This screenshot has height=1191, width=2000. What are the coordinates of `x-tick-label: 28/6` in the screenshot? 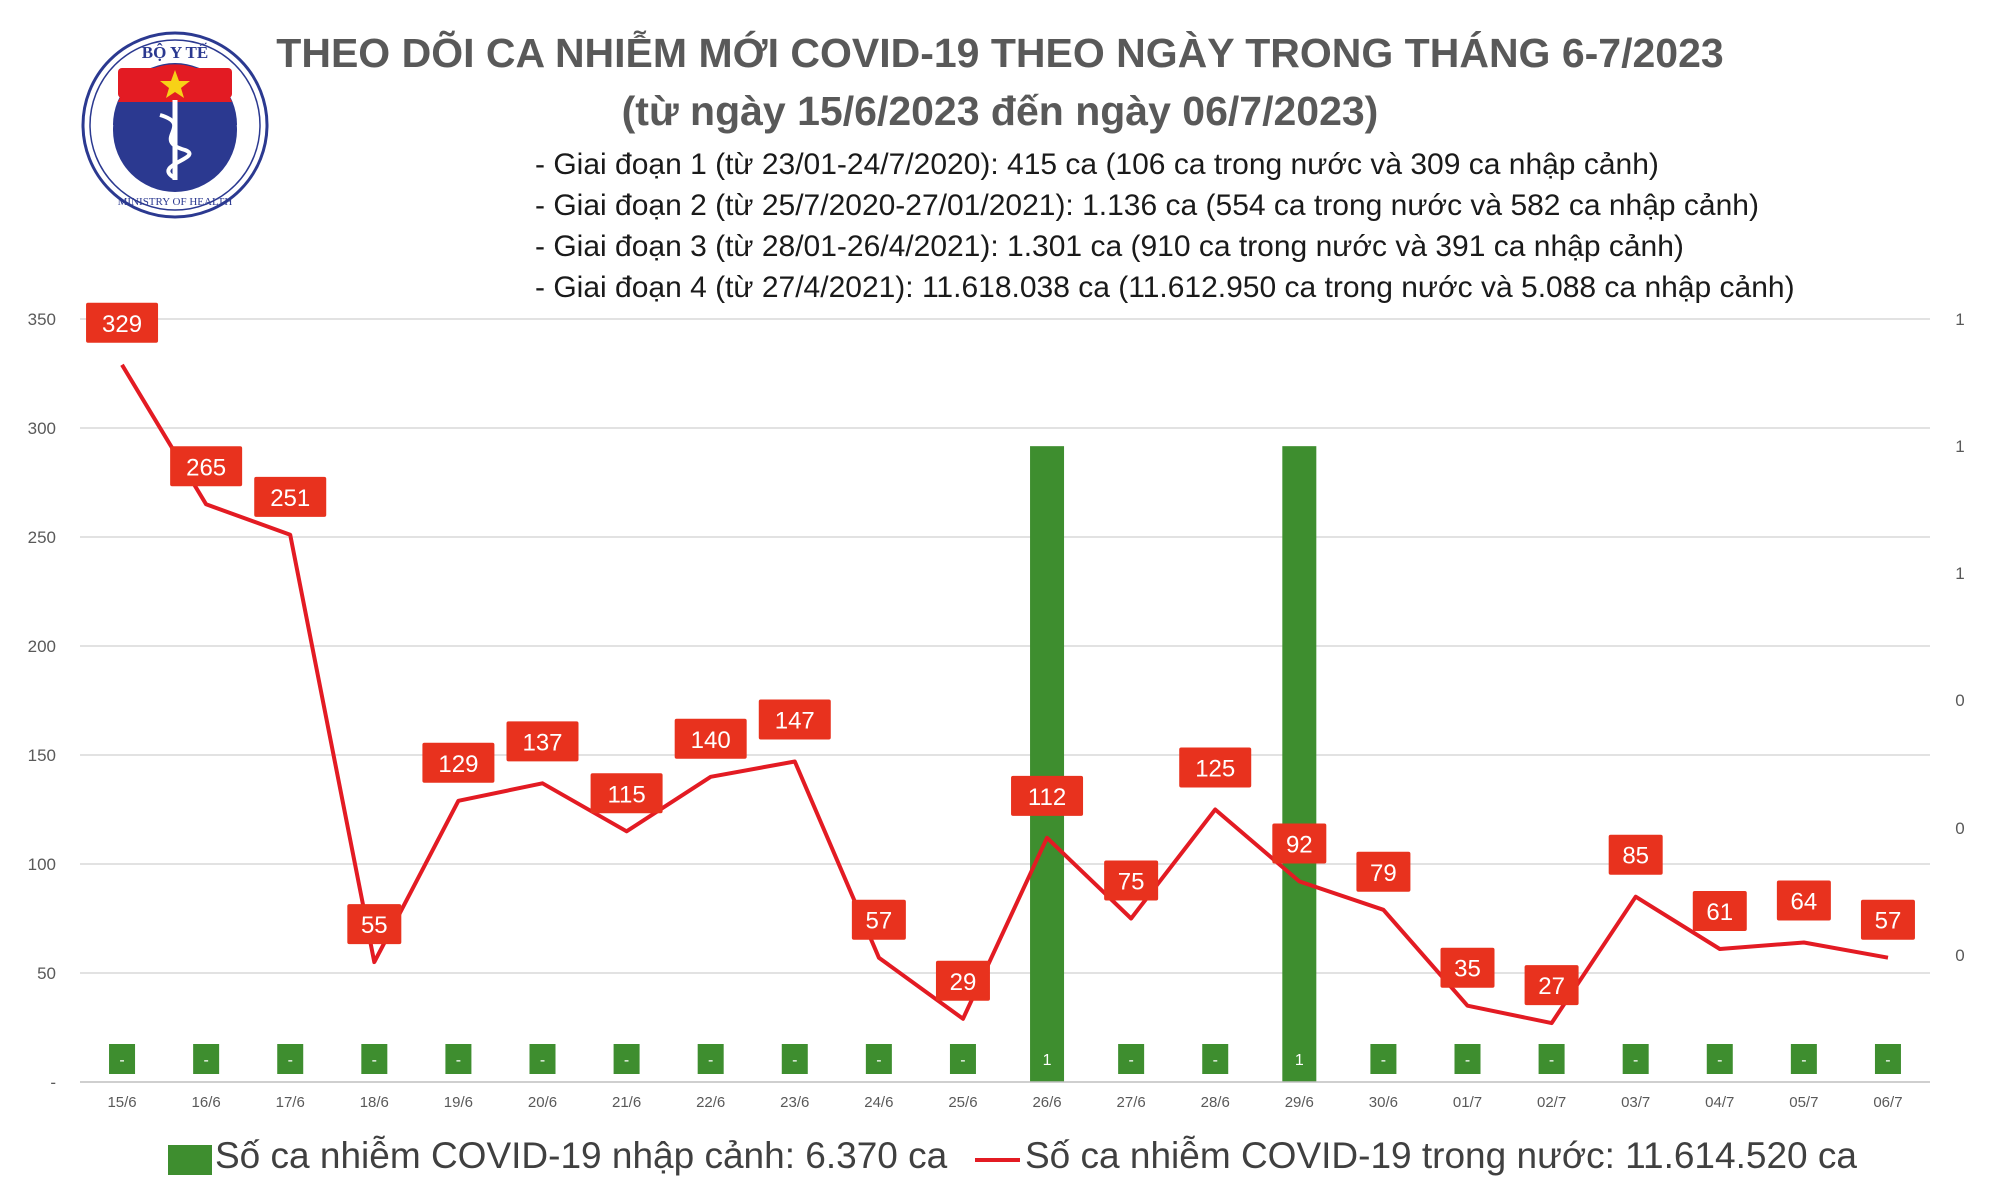 It's located at (1215, 1102).